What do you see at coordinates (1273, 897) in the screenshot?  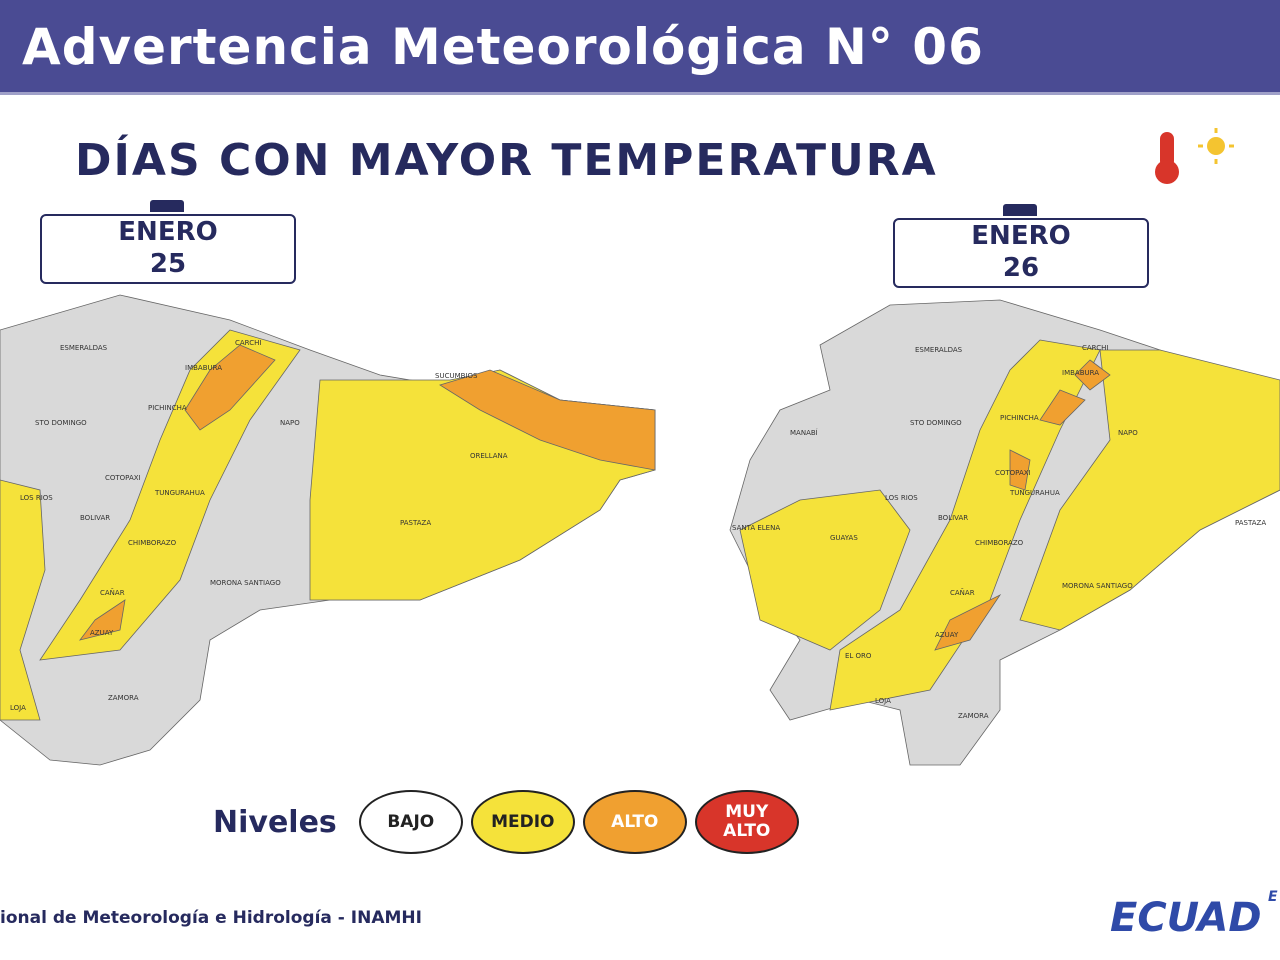 I see `logo-top: E` at bounding box center [1273, 897].